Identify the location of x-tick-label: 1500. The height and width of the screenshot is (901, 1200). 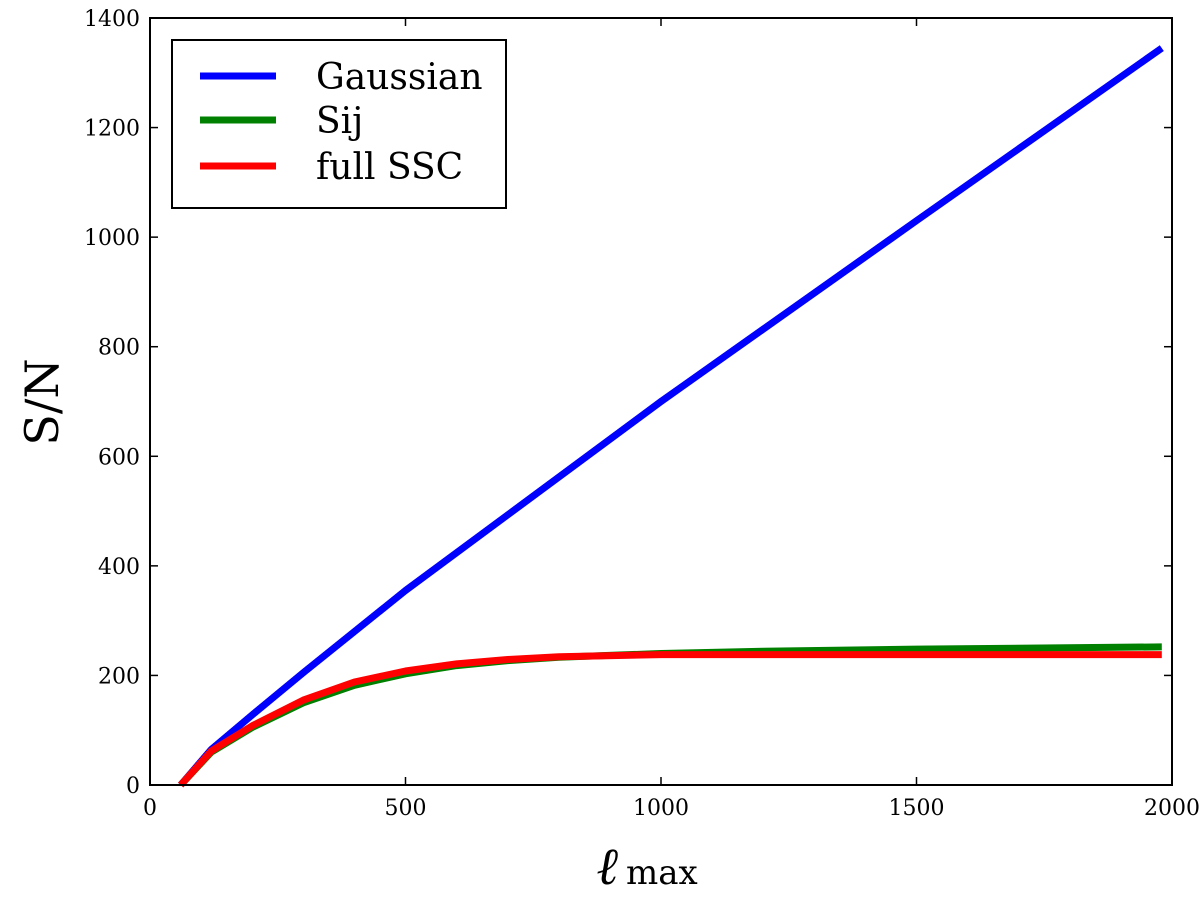
(917, 808).